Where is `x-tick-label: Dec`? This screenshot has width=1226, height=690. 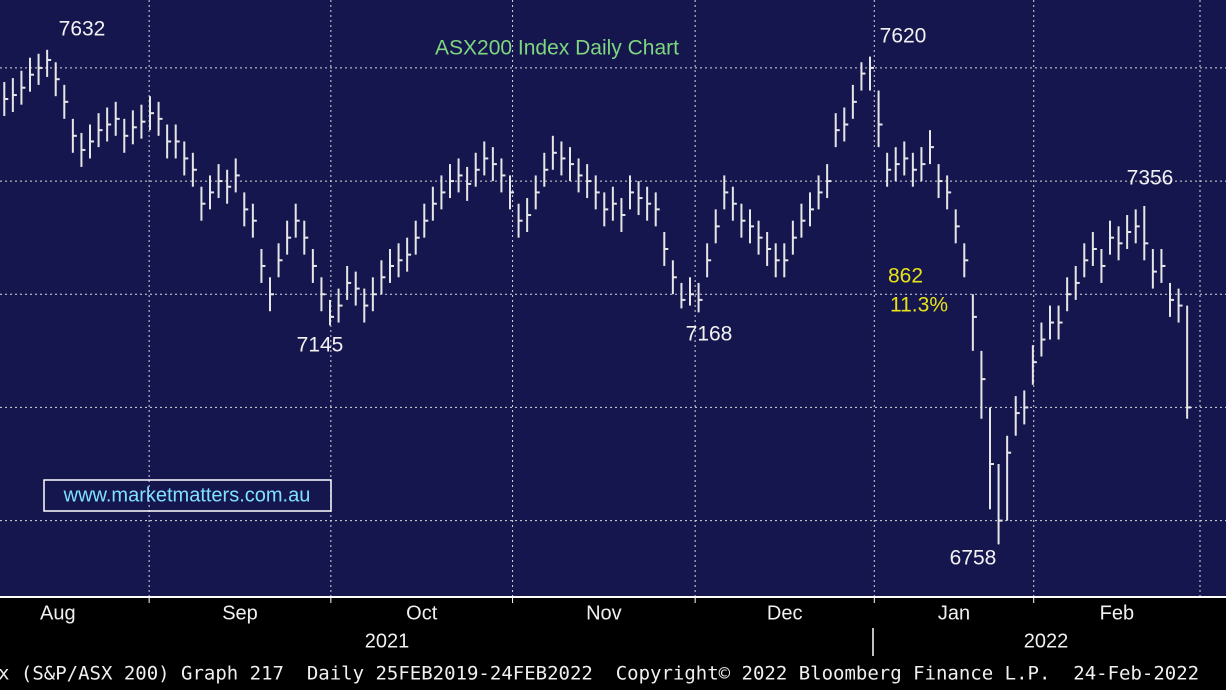
x-tick-label: Dec is located at coordinates (785, 613).